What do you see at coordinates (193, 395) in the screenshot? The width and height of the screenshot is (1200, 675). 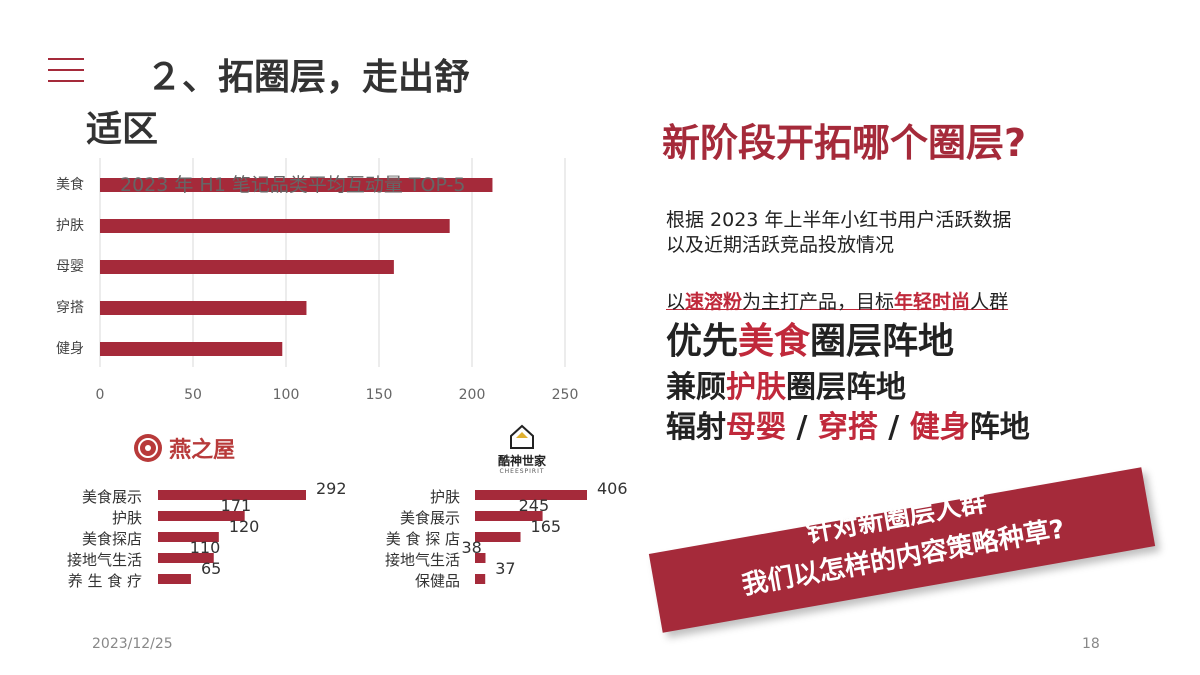 I see `main-chart-x-tick: 50` at bounding box center [193, 395].